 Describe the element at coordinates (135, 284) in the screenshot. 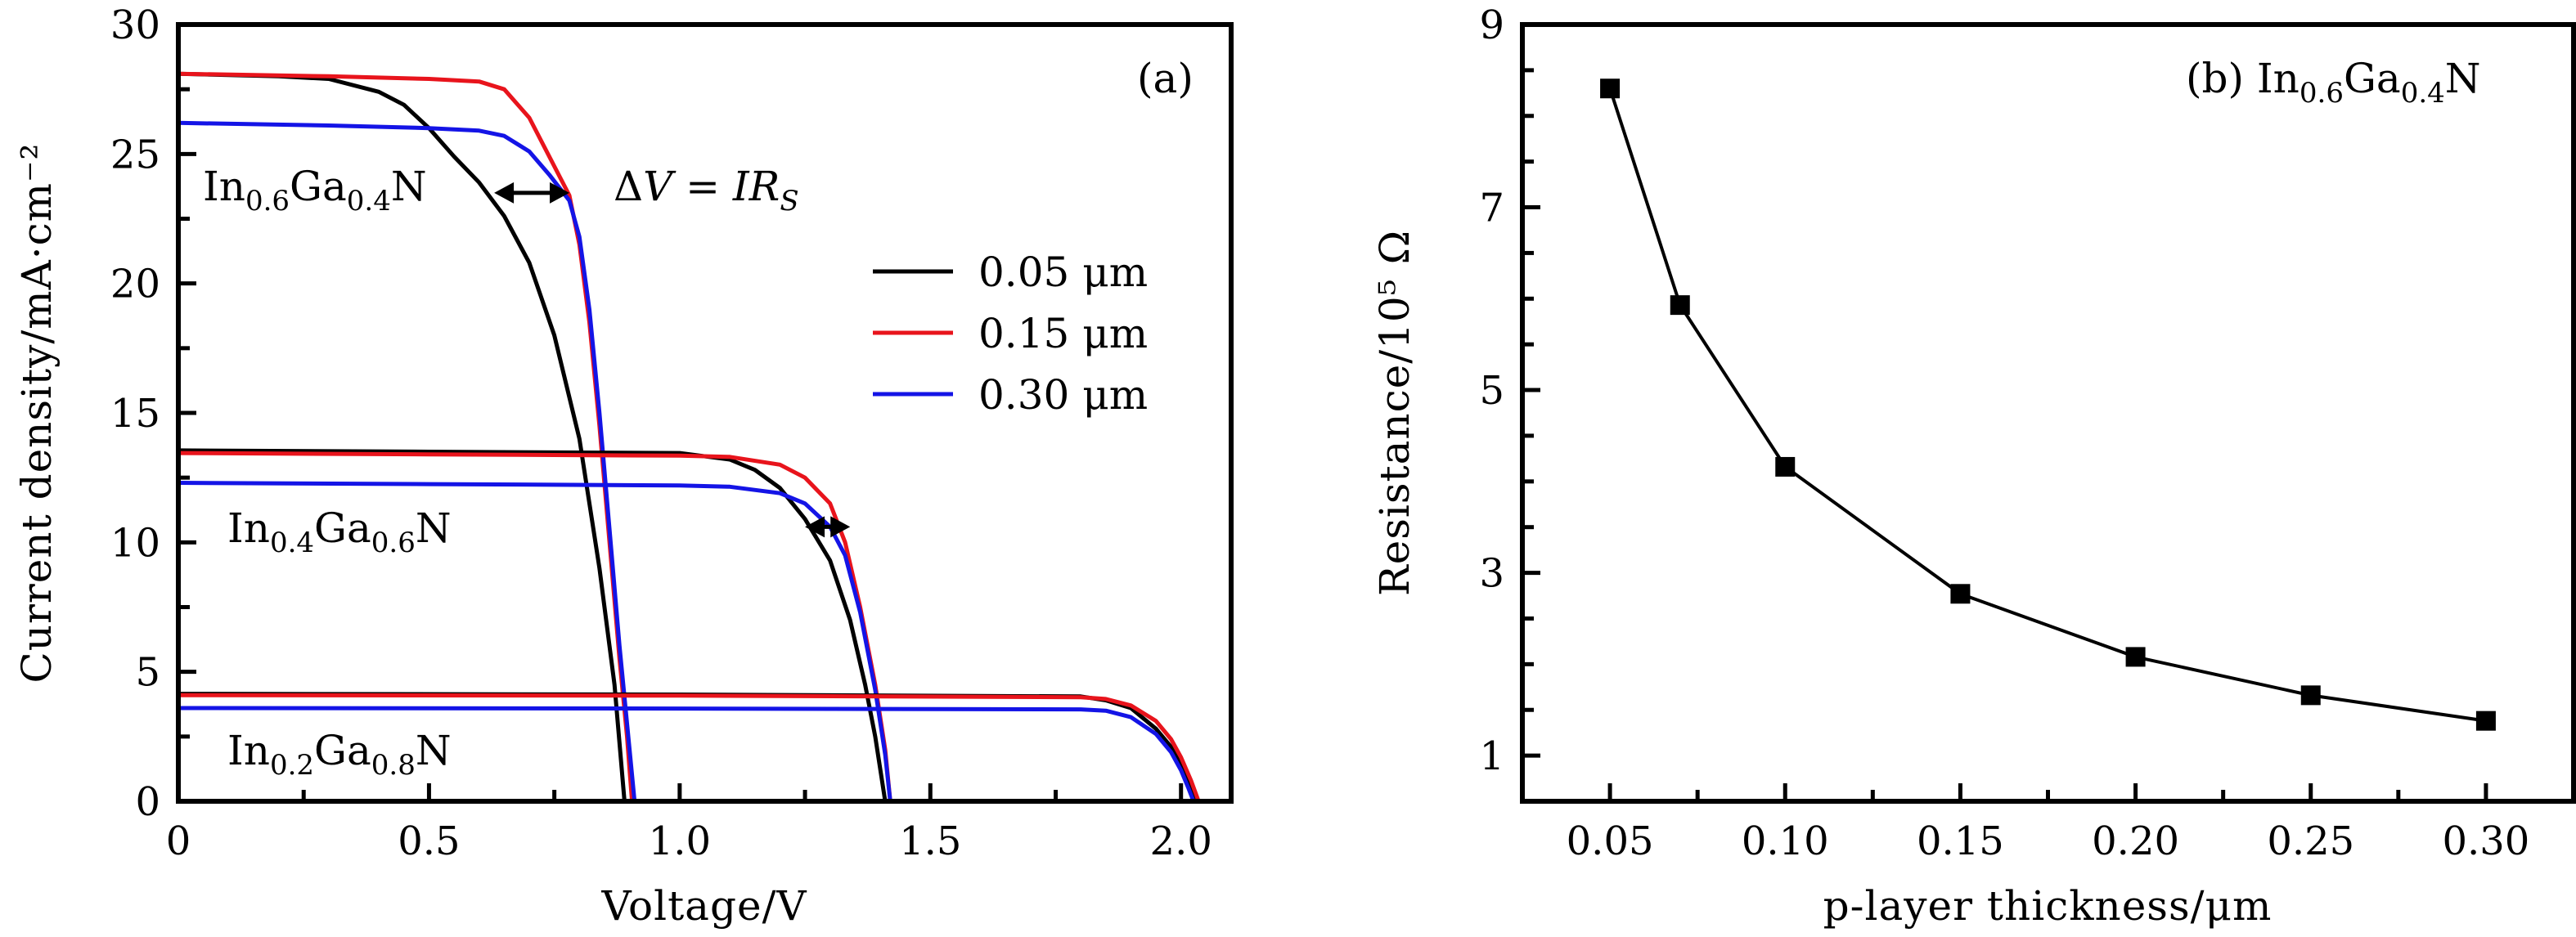

I see `panel-a-y-tick-label: 20` at that location.